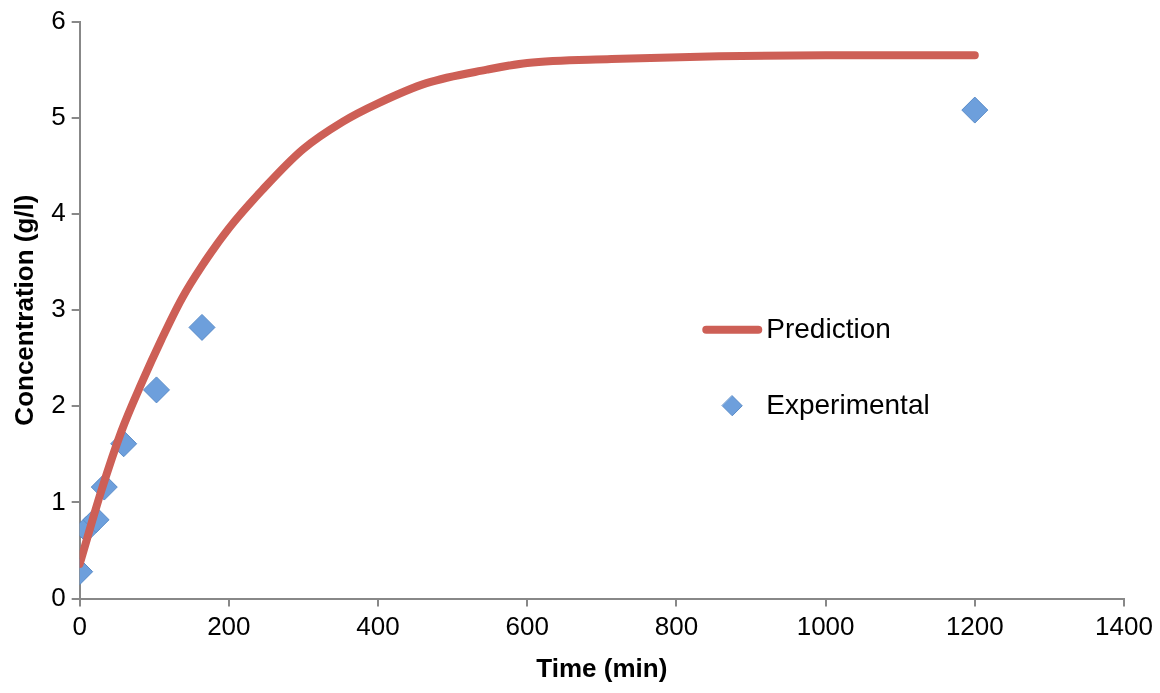 Image resolution: width=1160 pixels, height=693 pixels. I want to click on y-tick-label: 3, so click(58, 308).